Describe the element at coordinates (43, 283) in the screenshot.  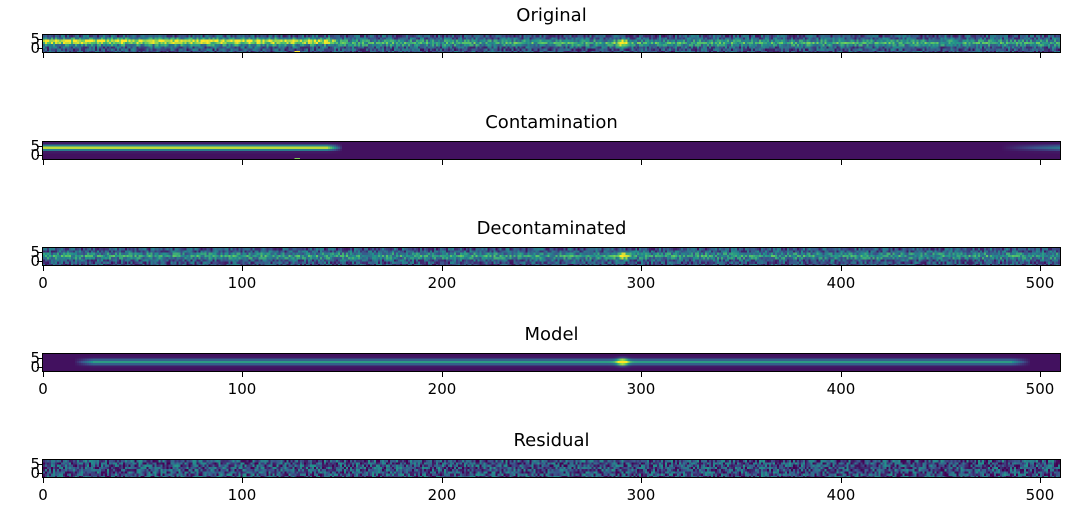
I see `decontaminated-xtick-label: 0` at that location.